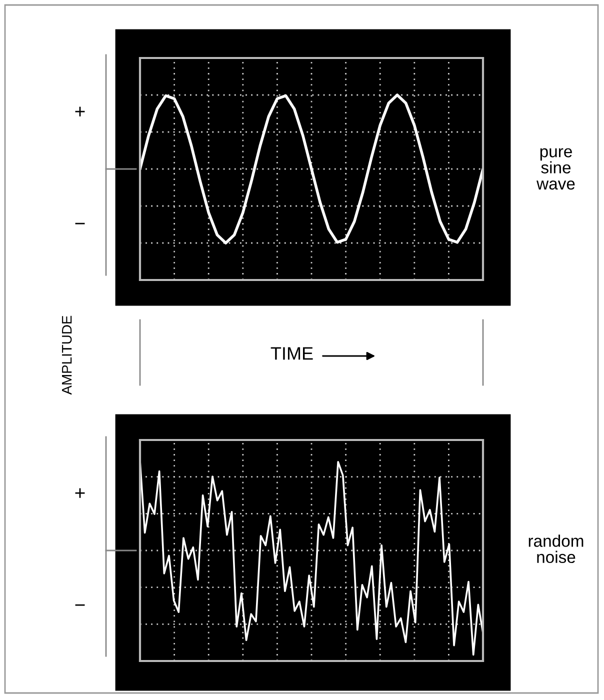 This screenshot has height=700, width=604. Describe the element at coordinates (67, 355) in the screenshot. I see `y-axis-title: AMPLITUDE` at that location.